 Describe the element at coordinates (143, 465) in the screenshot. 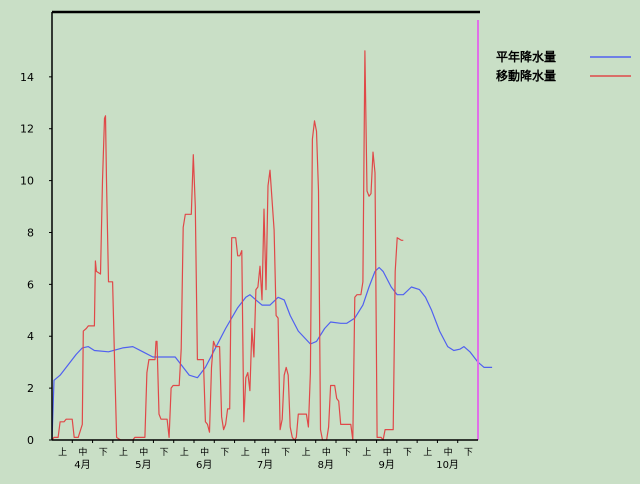

I see `x-month-label: 5月` at that location.